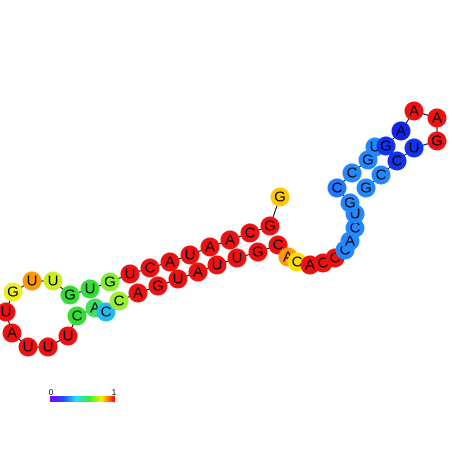 This screenshot has height=452, width=452. Describe the element at coordinates (114, 392) in the screenshot. I see `legend-max: 1` at that location.